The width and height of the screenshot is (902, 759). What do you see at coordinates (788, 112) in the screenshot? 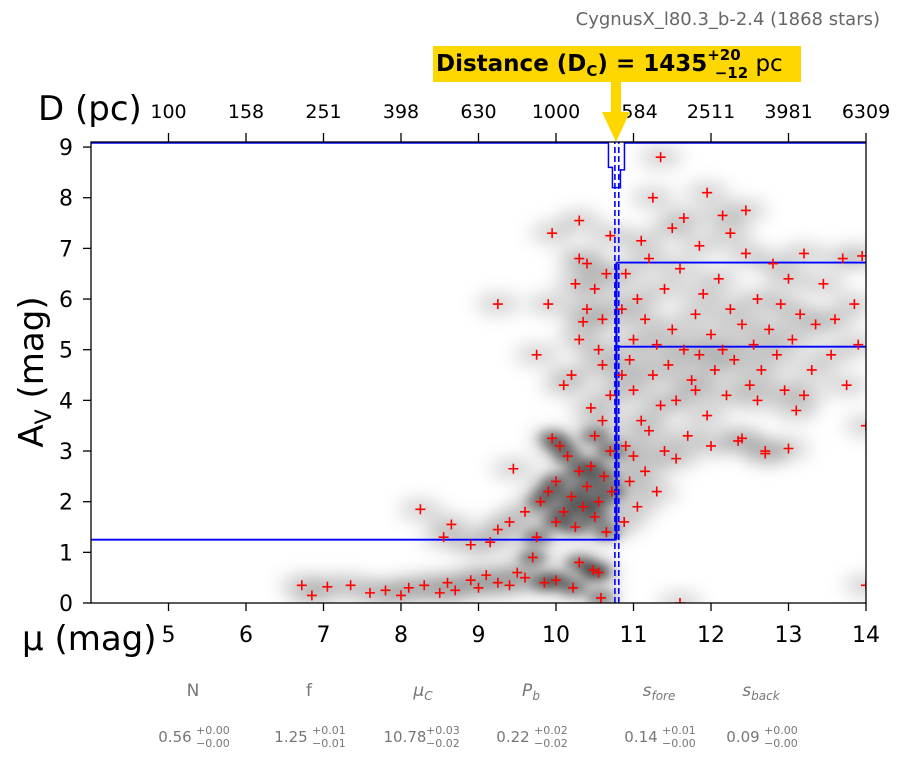
I see `top-tick-label: 3981` at bounding box center [788, 112].